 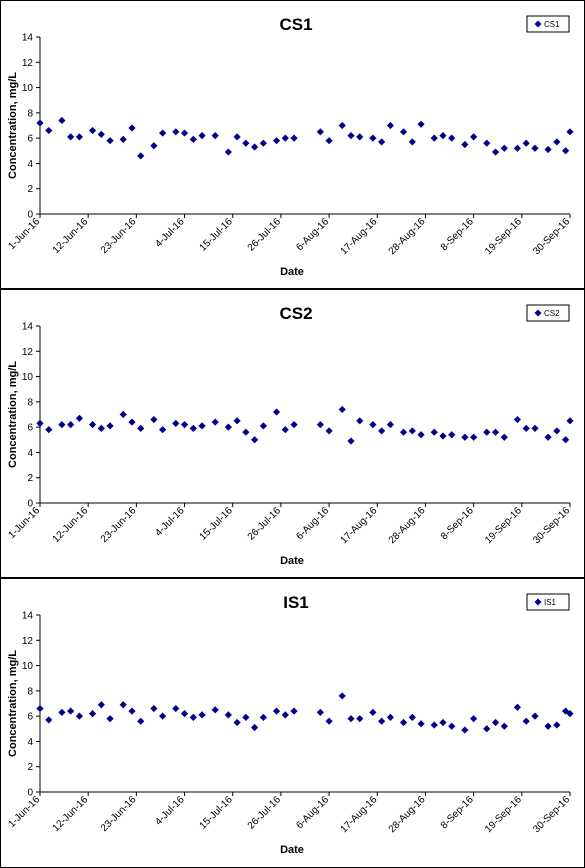 I want to click on legend: CS1, so click(x=548, y=24).